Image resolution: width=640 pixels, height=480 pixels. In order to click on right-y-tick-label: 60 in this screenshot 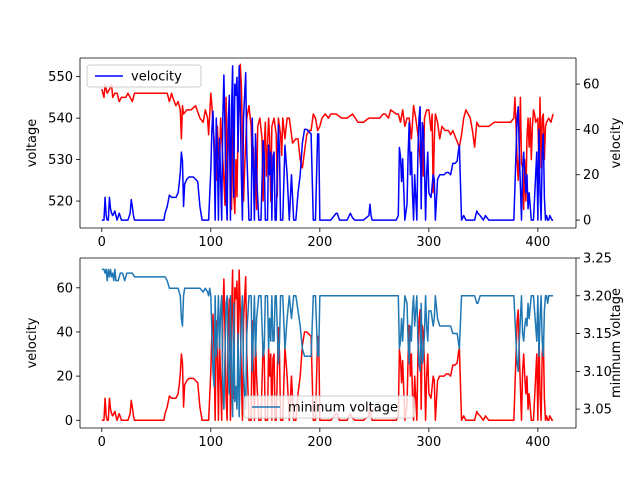, I will do `click(591, 85)`.